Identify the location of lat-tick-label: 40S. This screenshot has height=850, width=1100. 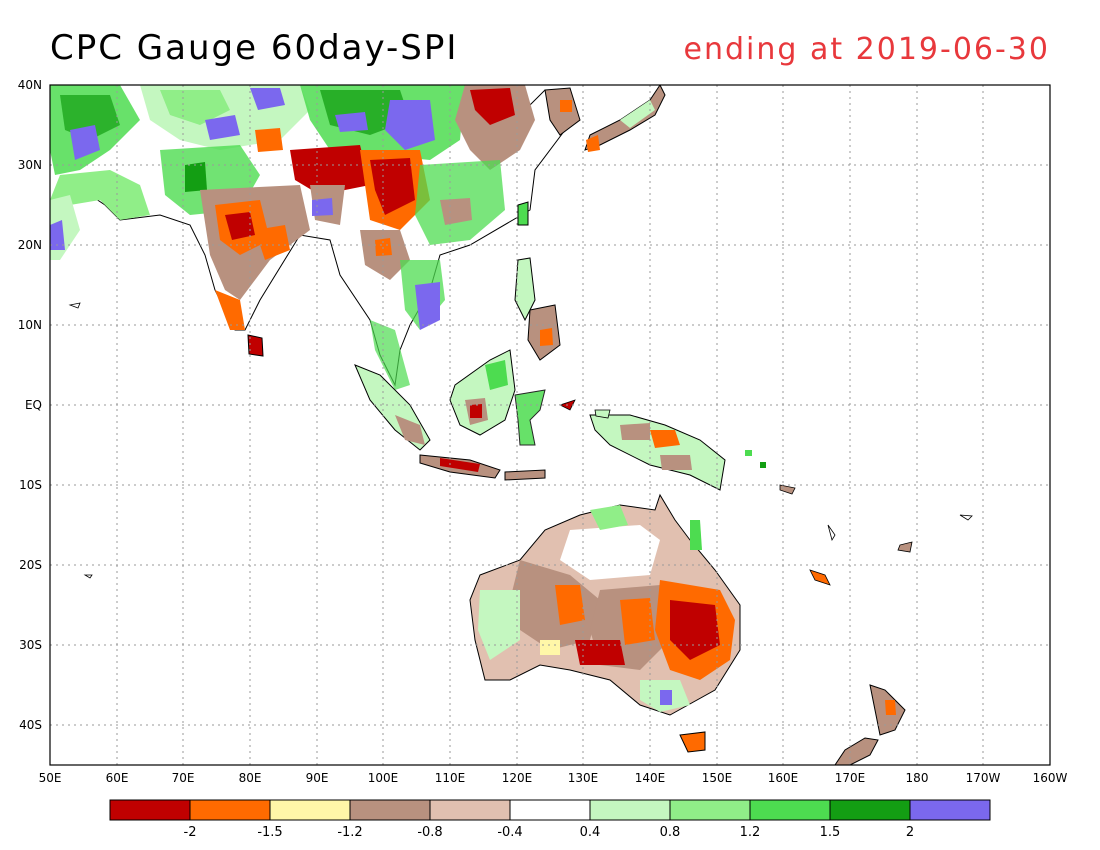
(30, 725).